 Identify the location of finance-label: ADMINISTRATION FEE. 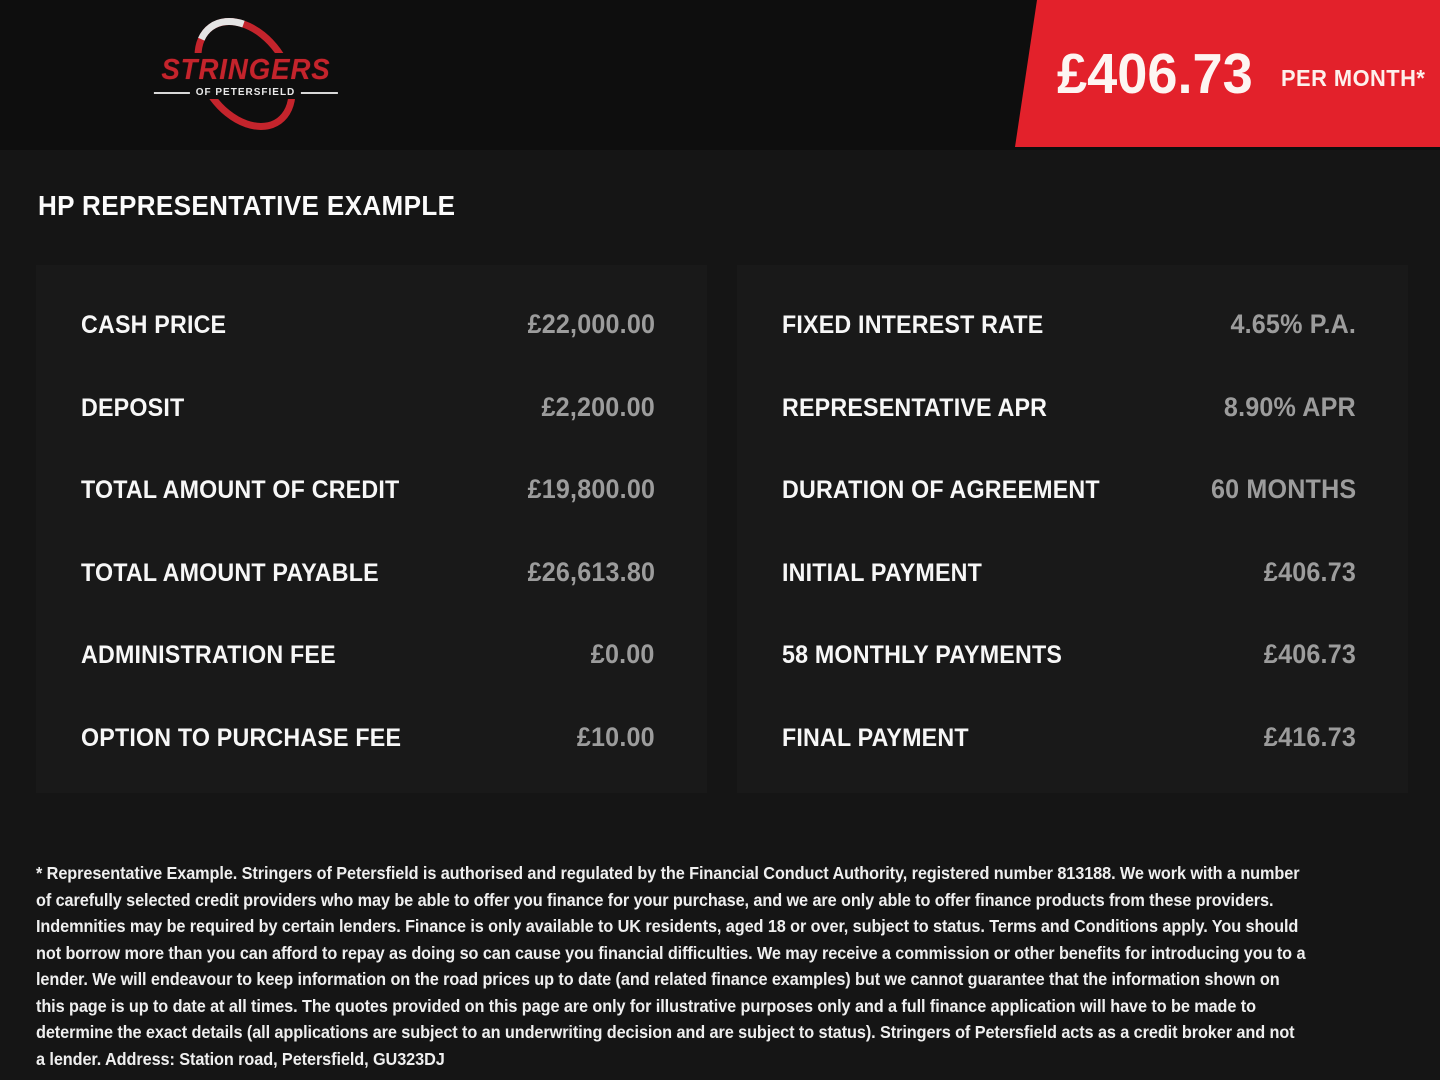
(208, 655).